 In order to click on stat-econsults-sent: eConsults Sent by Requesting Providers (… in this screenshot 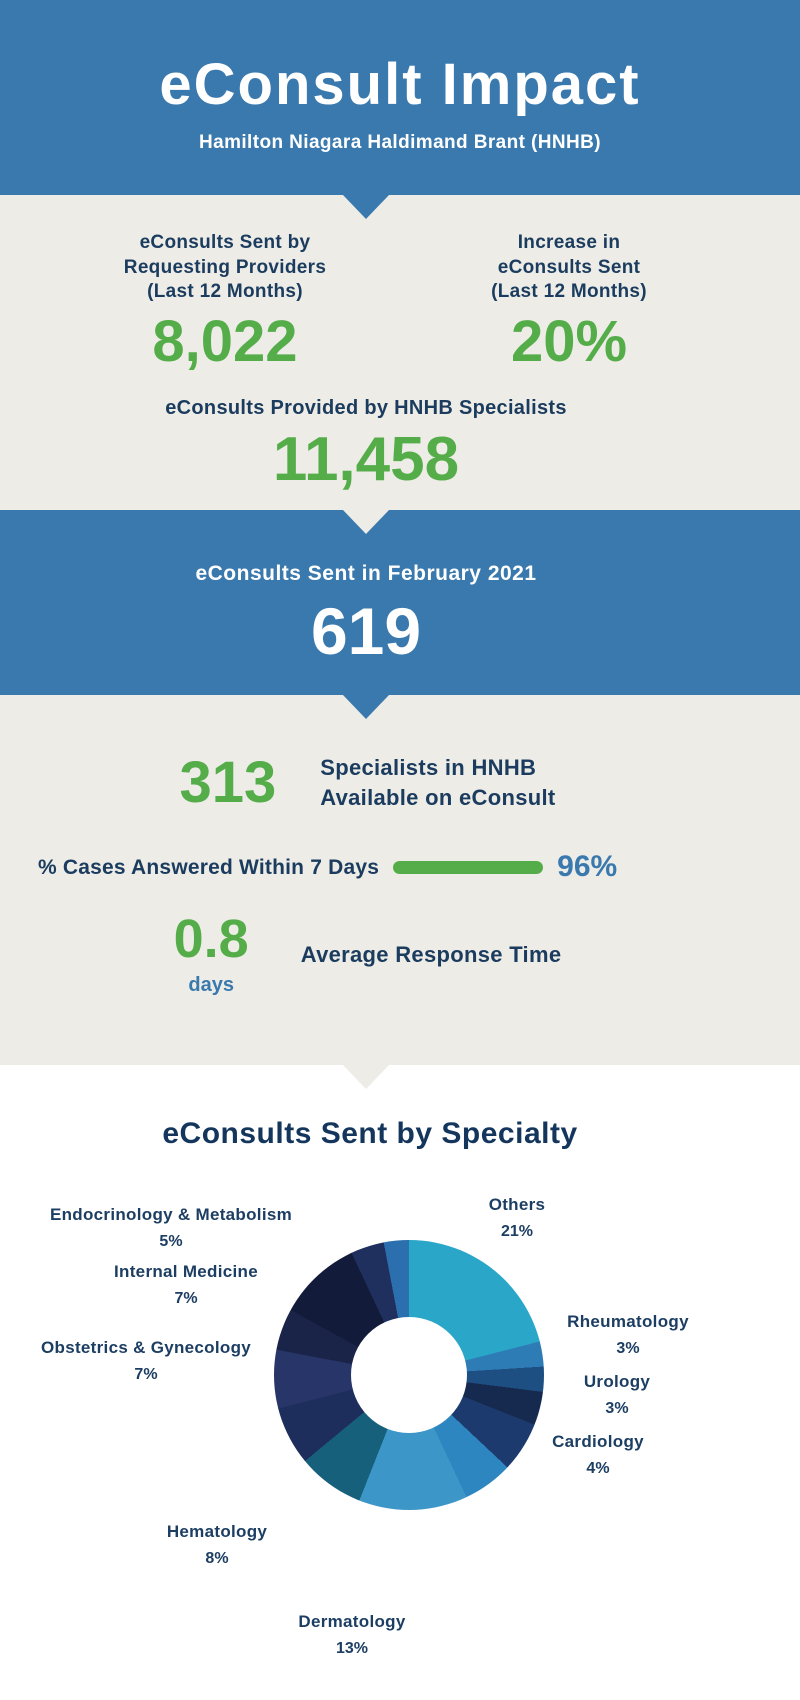, I will do `click(225, 301)`.